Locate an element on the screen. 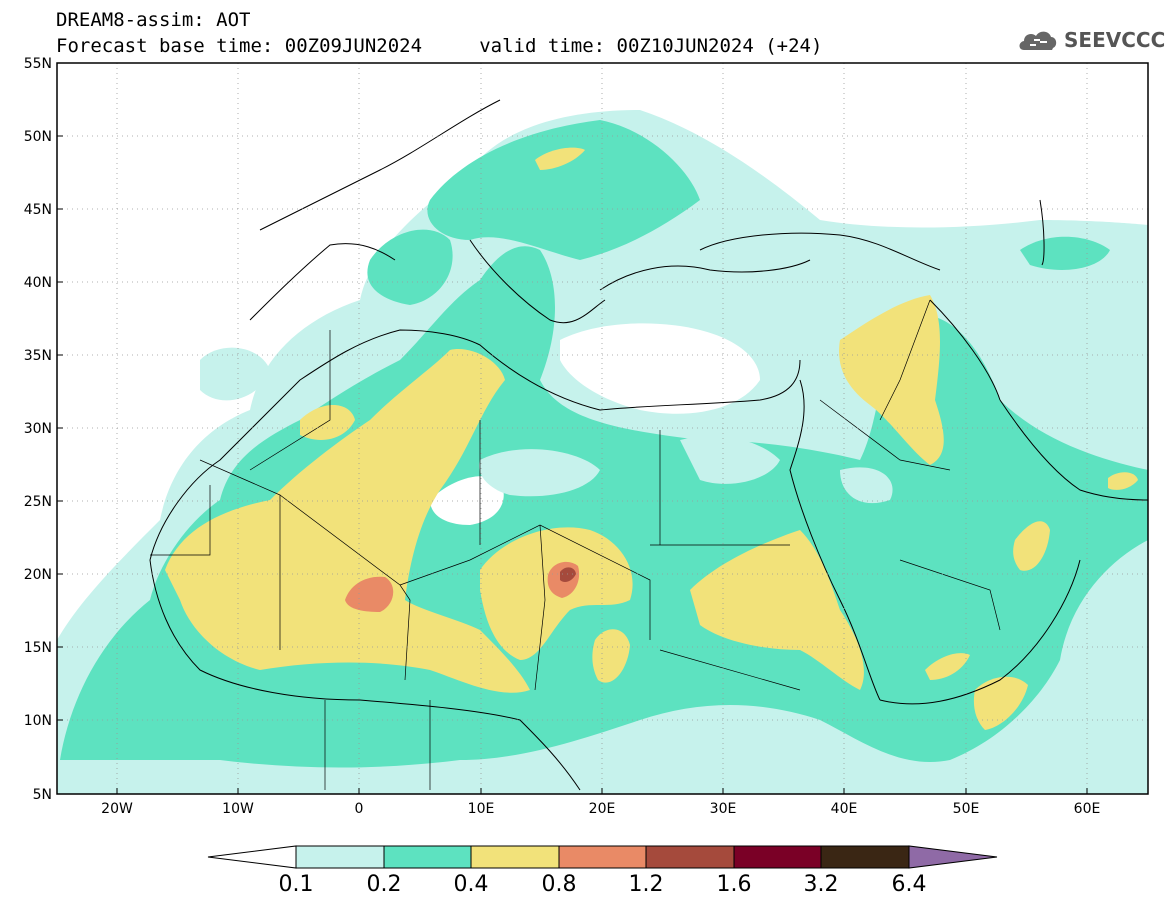 The height and width of the screenshot is (905, 1165). lat-tick-label: 10N is located at coordinates (38, 721).